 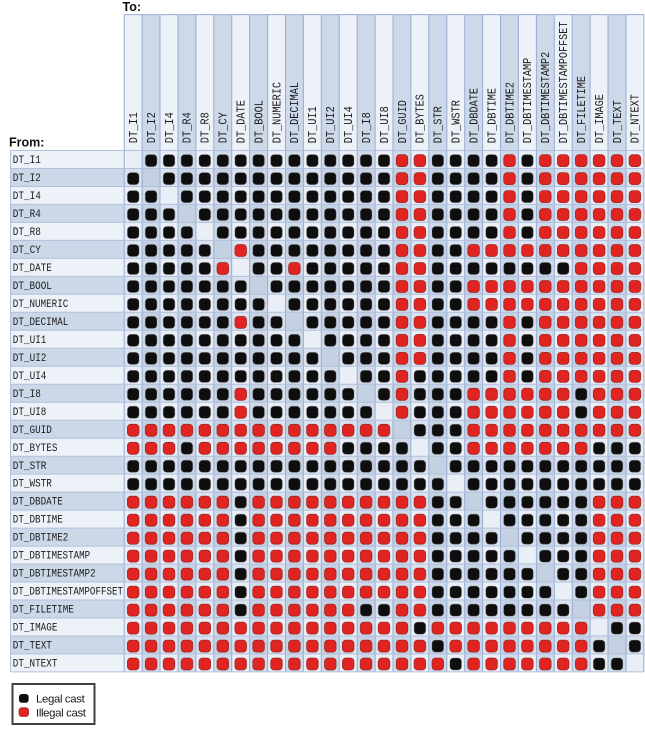 I want to click on svg-text: Illegal cast, so click(x=61, y=713).